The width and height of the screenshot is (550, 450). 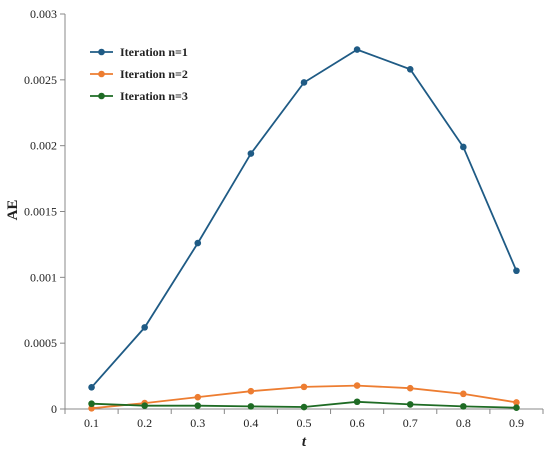 I want to click on x-tick-label: 0.9, so click(x=516, y=423).